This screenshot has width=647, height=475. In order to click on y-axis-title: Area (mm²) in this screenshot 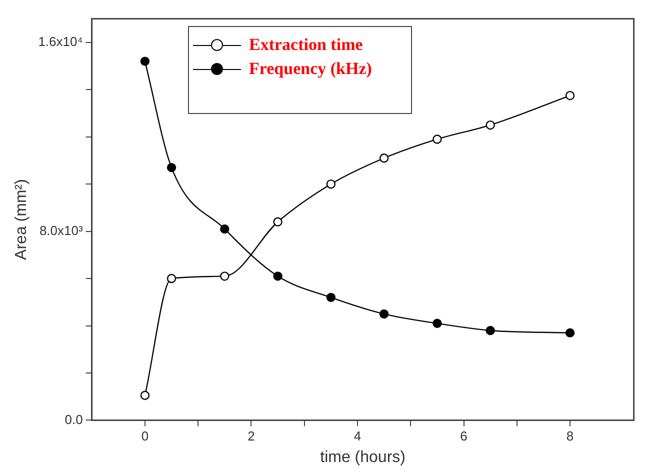, I will do `click(21, 219)`.